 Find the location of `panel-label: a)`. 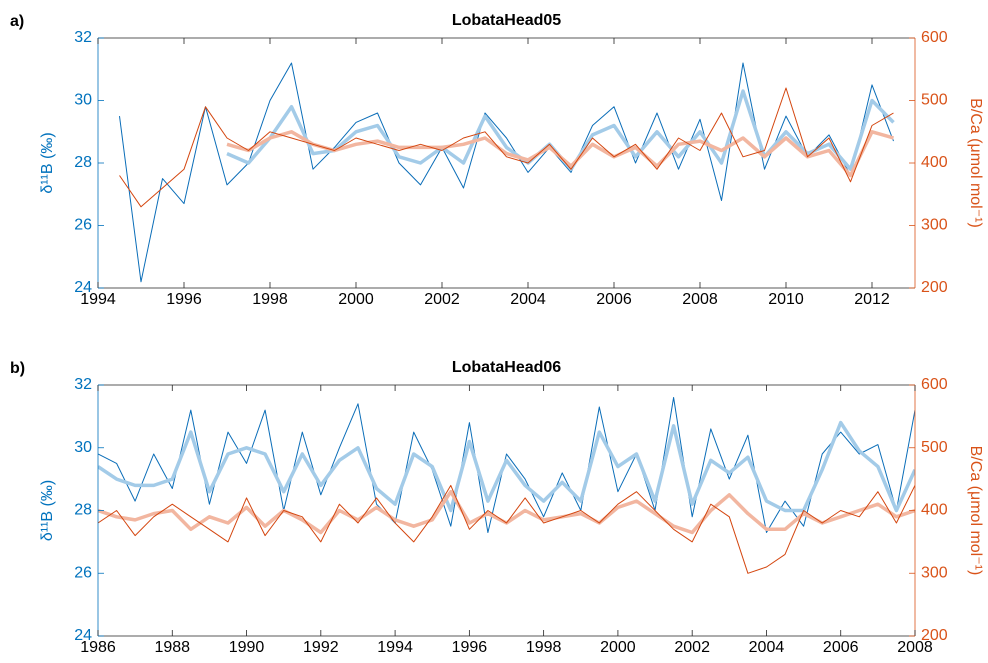

panel-label: a) is located at coordinates (17, 21).